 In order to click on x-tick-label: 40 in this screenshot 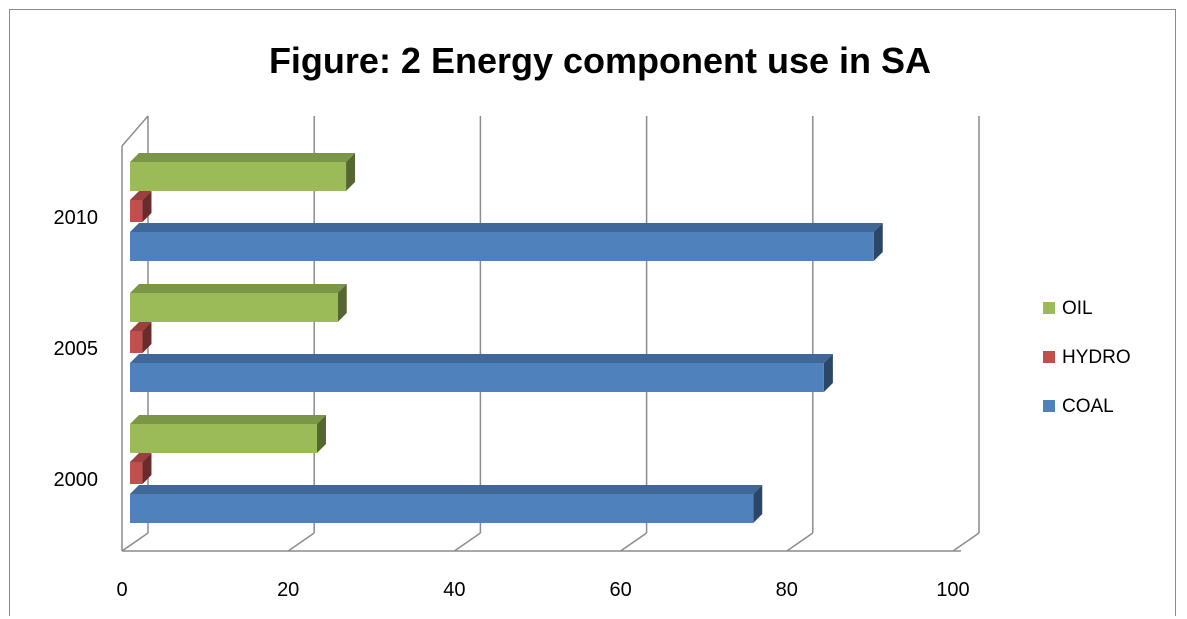, I will do `click(454, 590)`.